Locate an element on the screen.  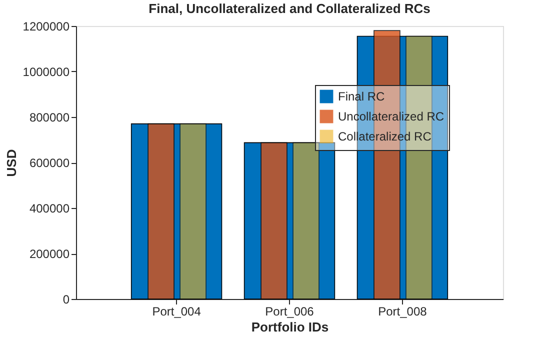
y-tick-label: 1200000 is located at coordinates (46, 27).